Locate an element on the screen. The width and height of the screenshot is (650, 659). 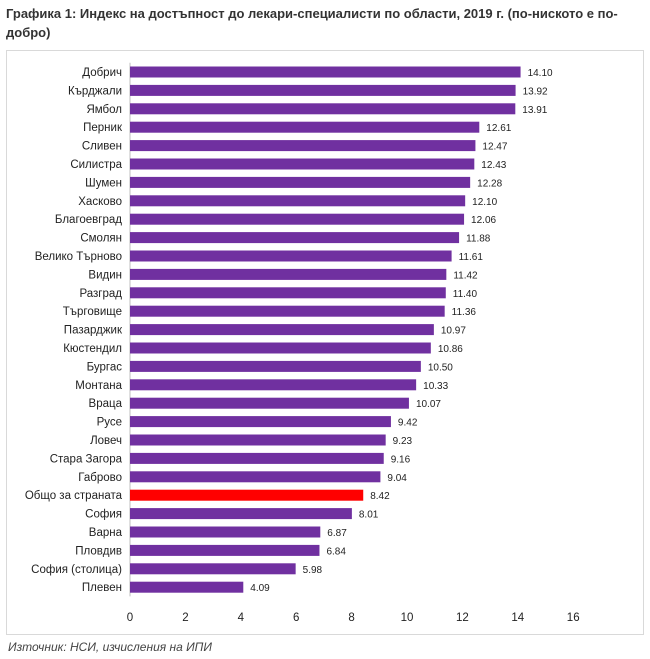
category-label: Добрич is located at coordinates (102, 73).